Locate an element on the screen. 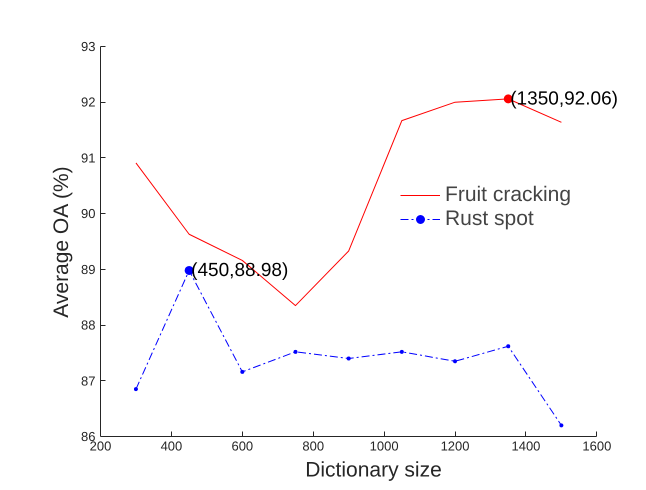 The height and width of the screenshot is (490, 646). x-tick-label: 600 is located at coordinates (242, 446).